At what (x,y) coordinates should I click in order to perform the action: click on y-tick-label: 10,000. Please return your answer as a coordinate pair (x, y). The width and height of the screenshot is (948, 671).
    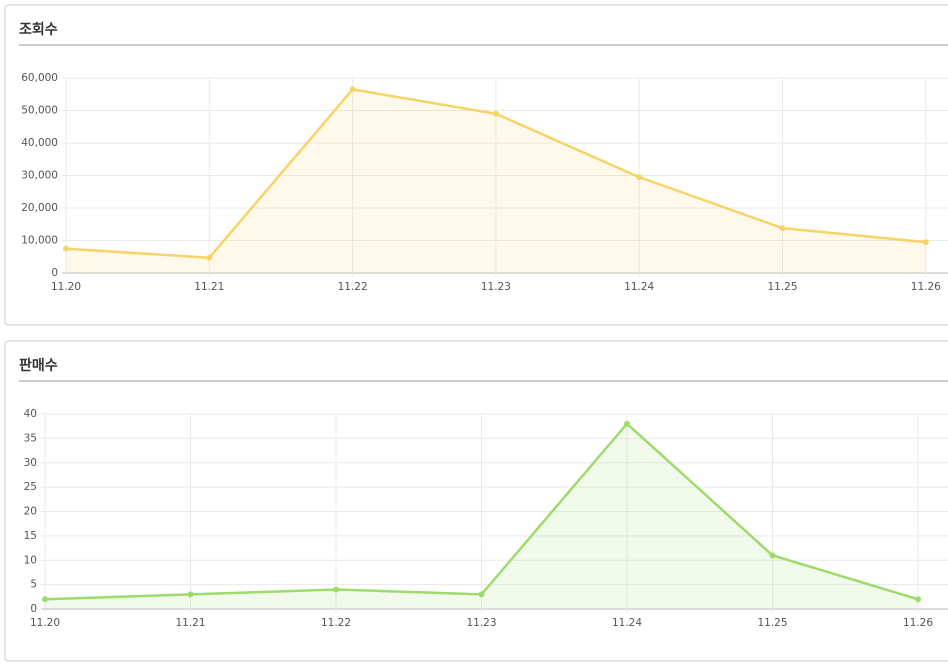
    Looking at the image, I should click on (39, 241).